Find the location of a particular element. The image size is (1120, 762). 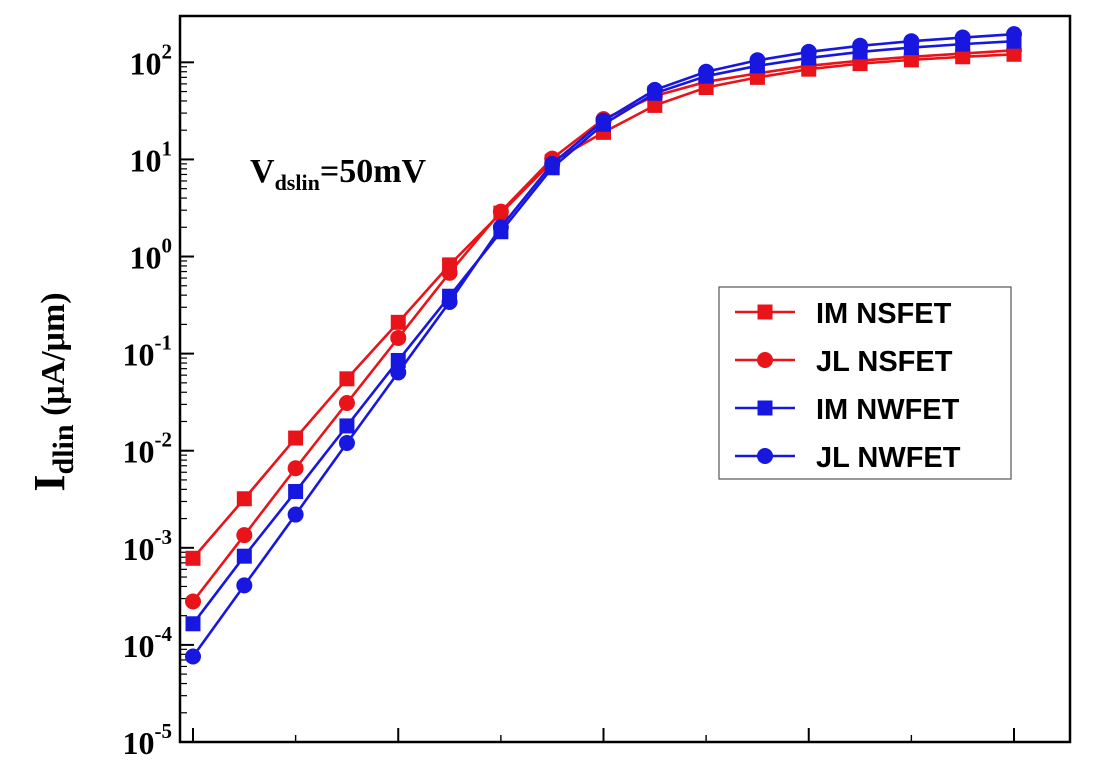

y-tick-label-4: 10⁻¹ is located at coordinates (148, 352).